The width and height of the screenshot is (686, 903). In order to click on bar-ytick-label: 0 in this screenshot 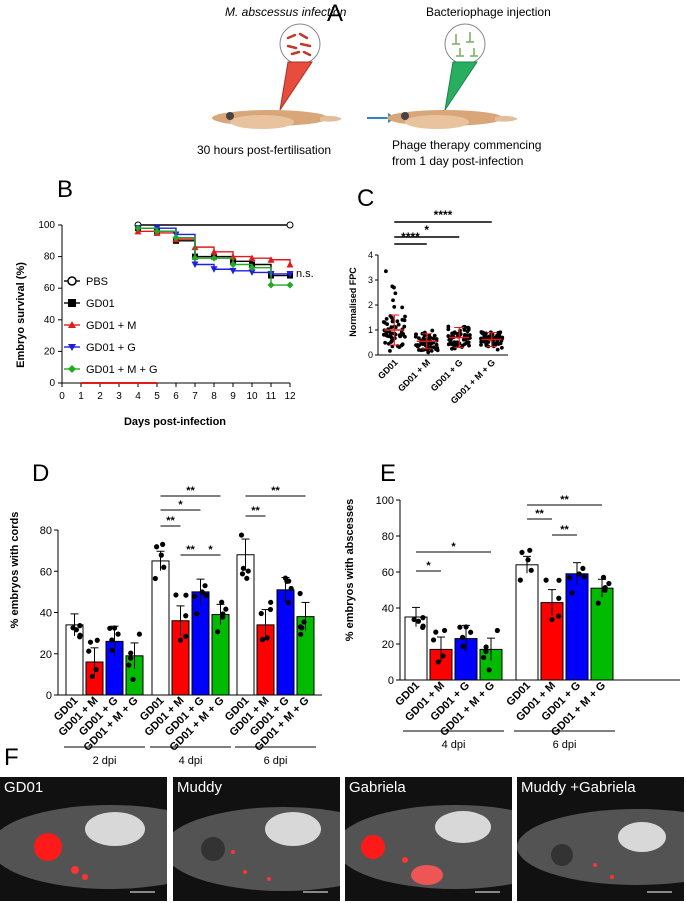, I will do `click(49, 696)`.